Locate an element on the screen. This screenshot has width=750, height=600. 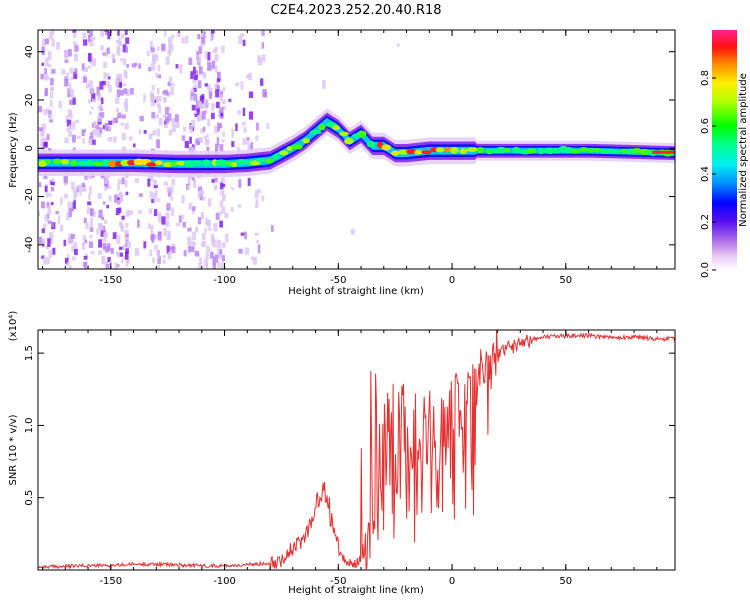
x-tick-label: -50 is located at coordinates (338, 581).